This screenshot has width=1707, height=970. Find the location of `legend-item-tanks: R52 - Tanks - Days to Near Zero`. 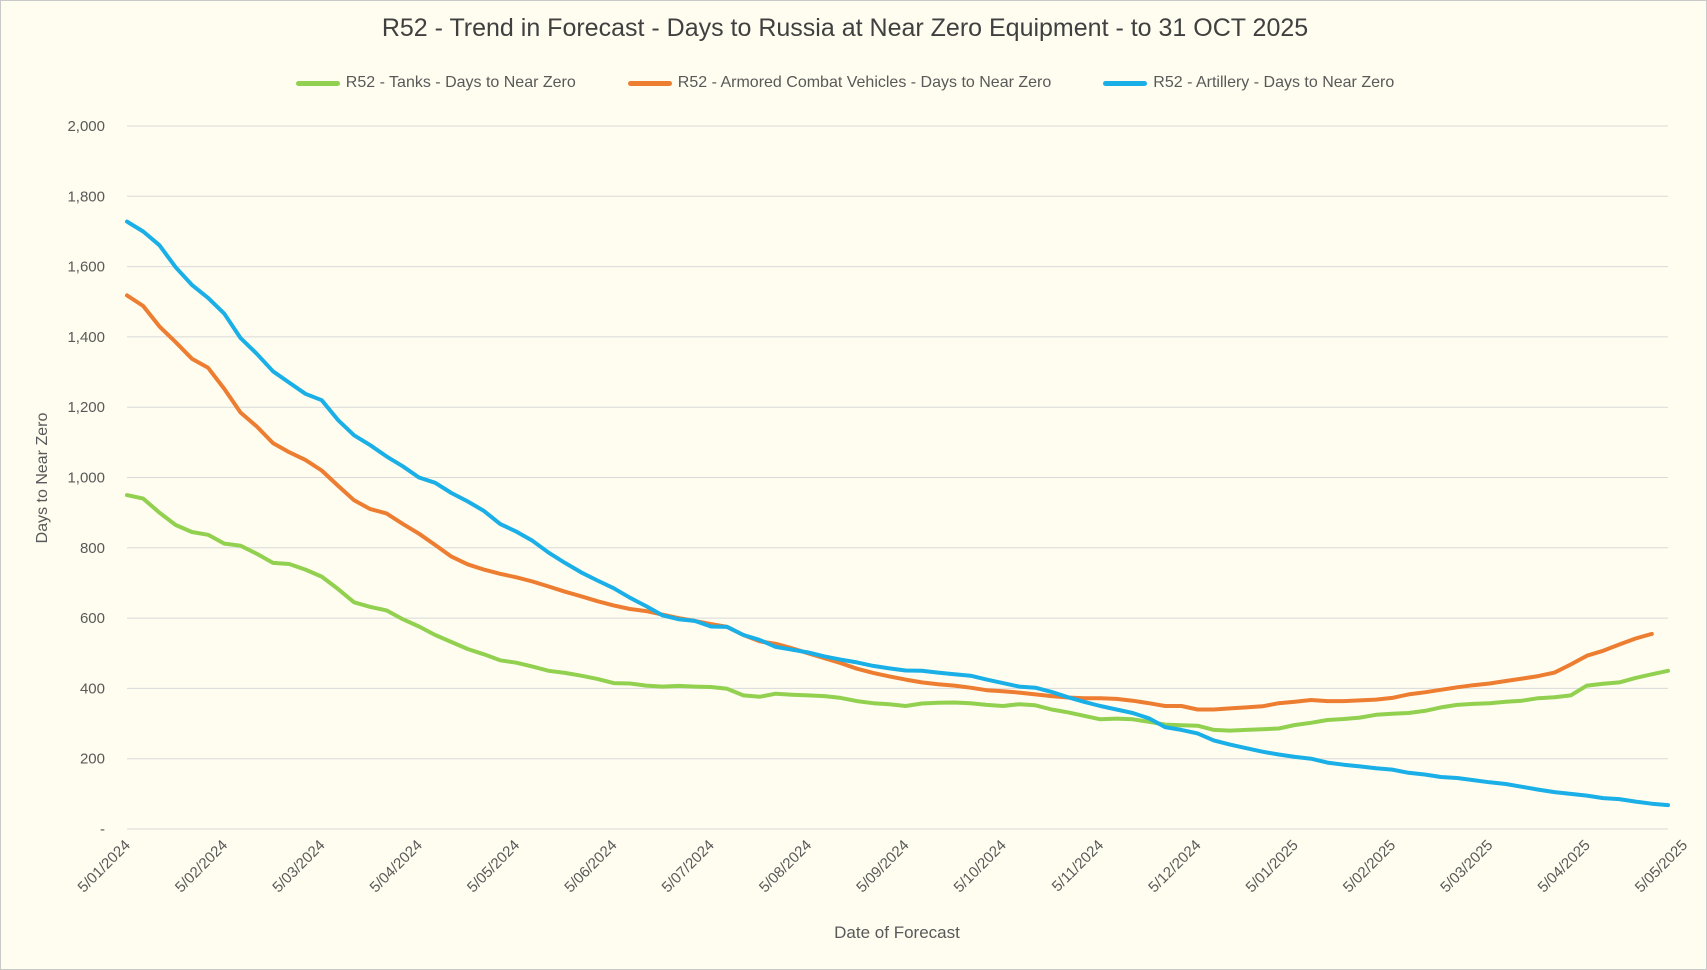

legend-item-tanks: R52 - Tanks - Days to Near Zero is located at coordinates (435, 83).